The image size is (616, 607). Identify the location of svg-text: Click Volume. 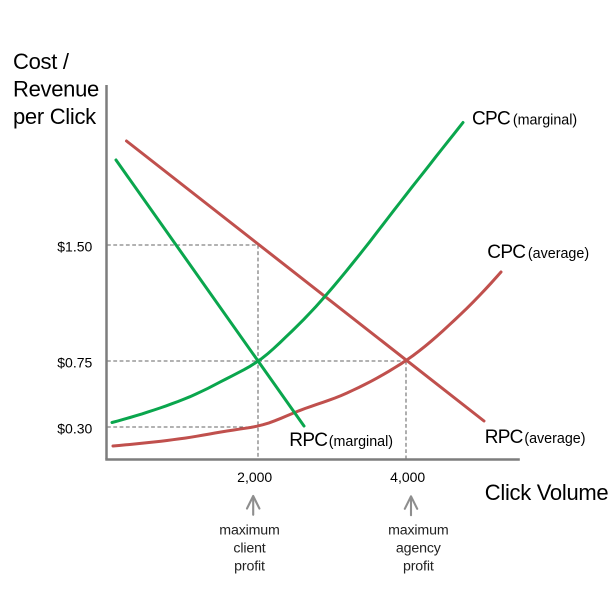
(547, 492).